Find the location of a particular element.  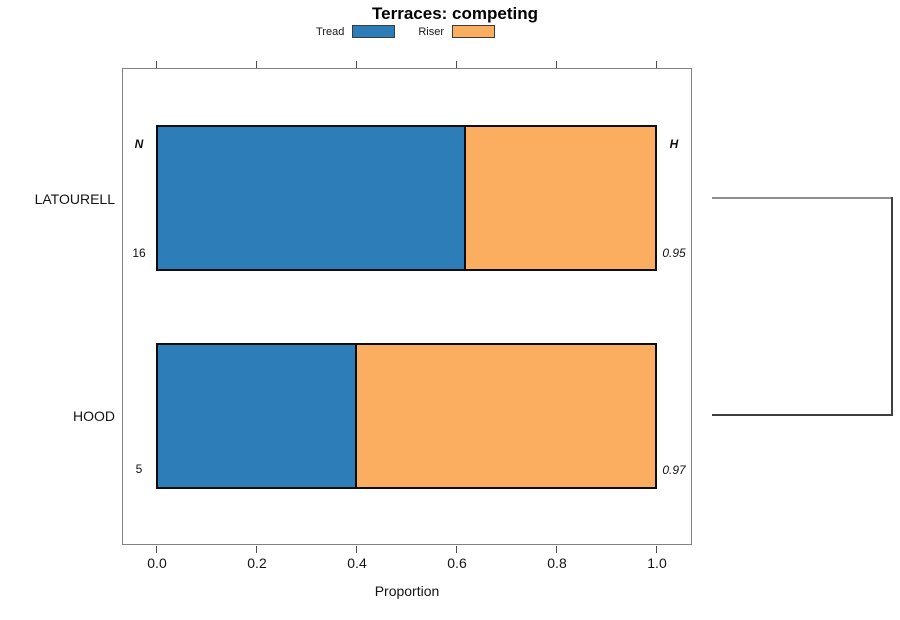

bar-latourell is located at coordinates (406, 198).